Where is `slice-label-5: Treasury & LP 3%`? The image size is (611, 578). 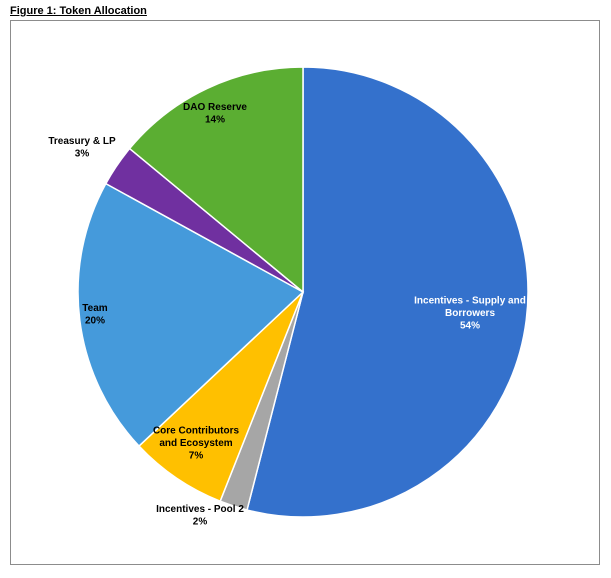
slice-label-5: Treasury & LP 3% is located at coordinates (82, 148).